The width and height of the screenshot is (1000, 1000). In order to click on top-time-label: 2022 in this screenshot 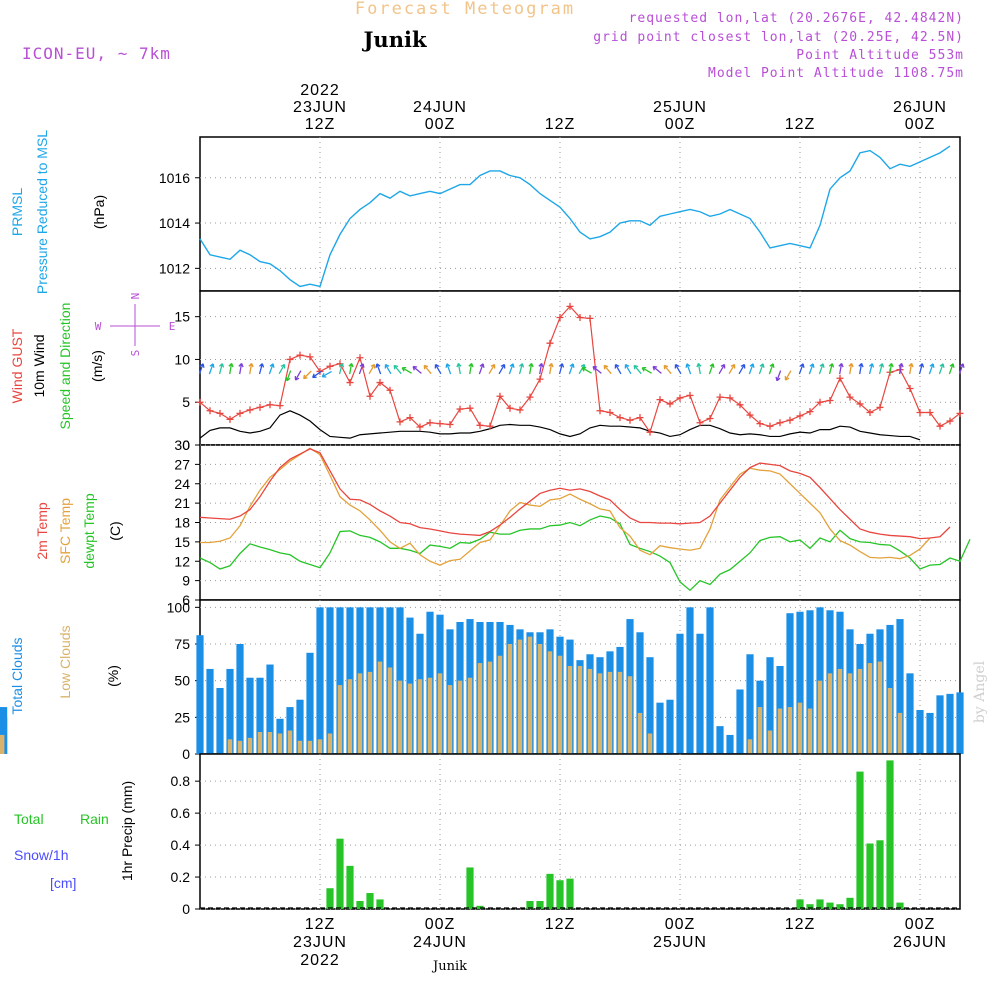, I will do `click(320, 90)`.